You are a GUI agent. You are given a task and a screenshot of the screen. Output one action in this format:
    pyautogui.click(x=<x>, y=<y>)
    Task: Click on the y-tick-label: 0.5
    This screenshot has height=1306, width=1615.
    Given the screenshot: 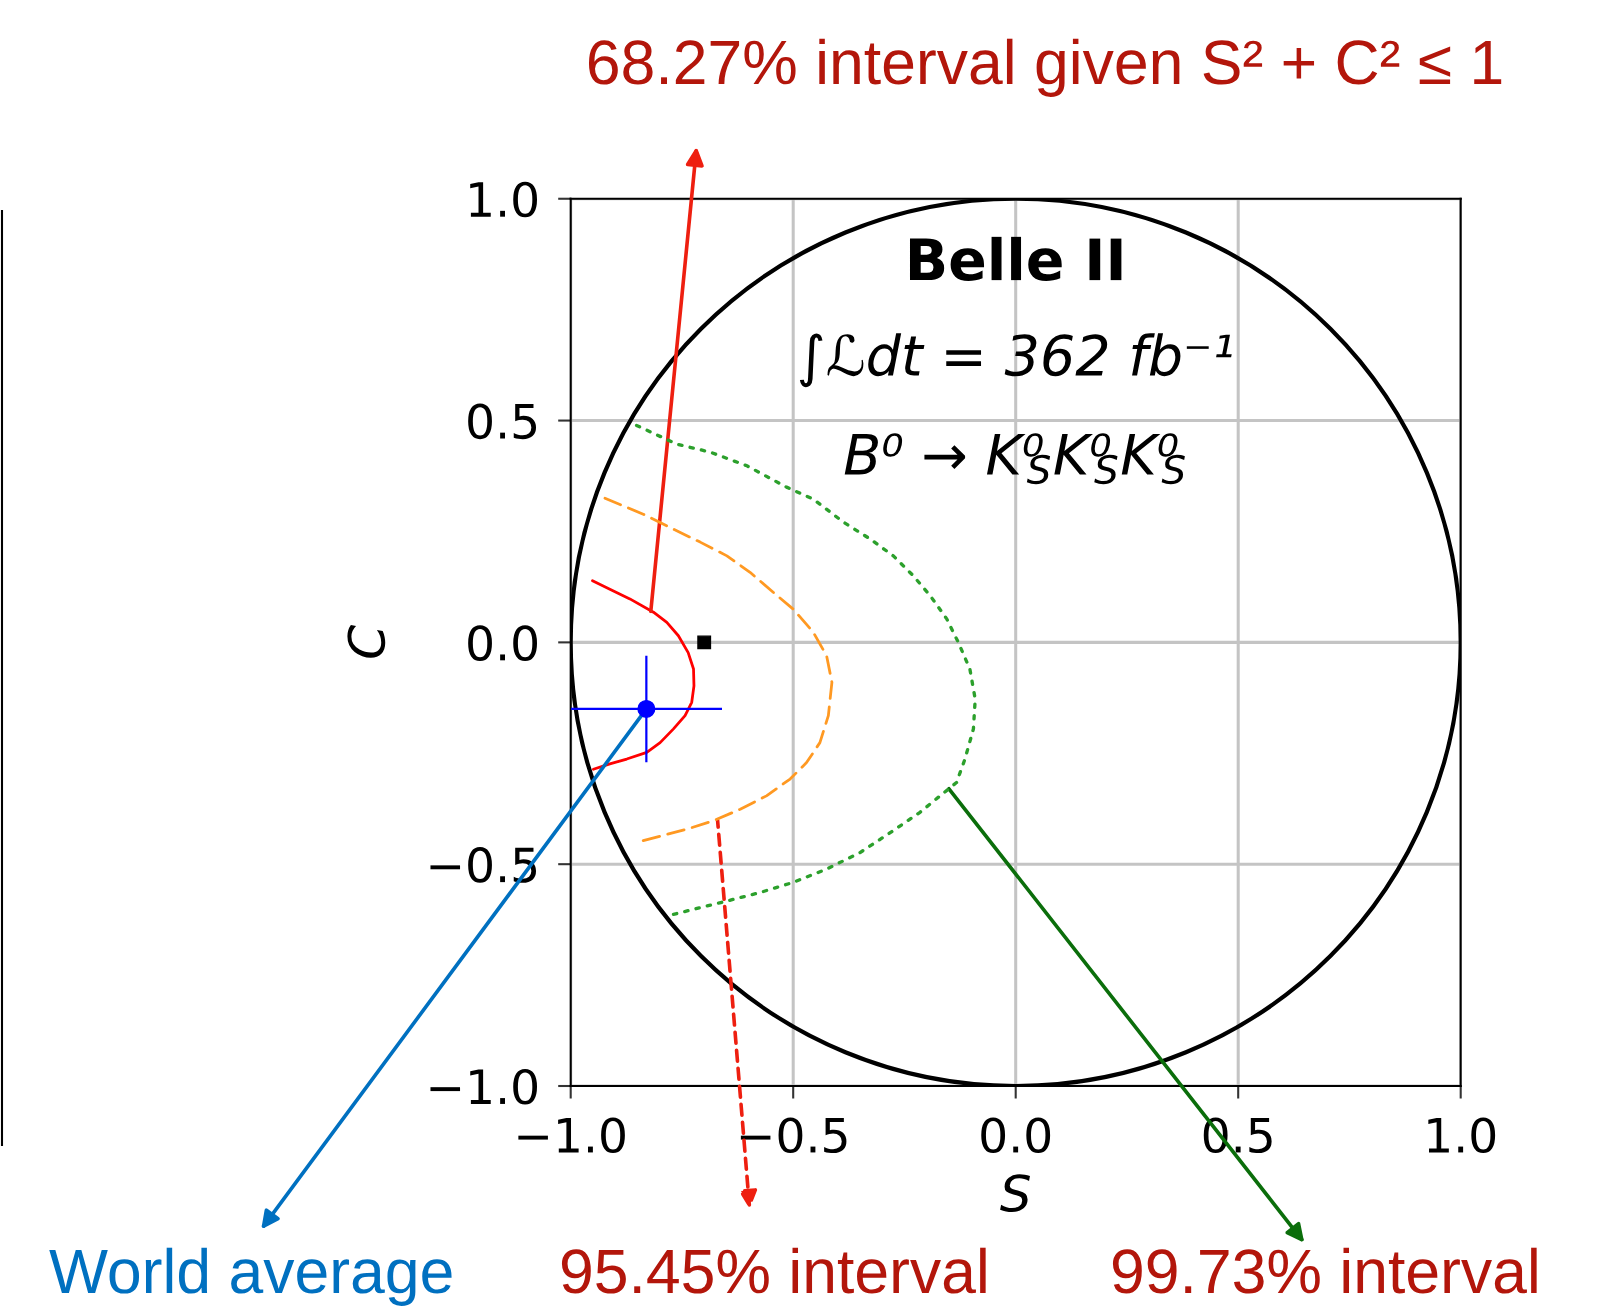 What is the action you would take?
    pyautogui.click(x=502, y=421)
    